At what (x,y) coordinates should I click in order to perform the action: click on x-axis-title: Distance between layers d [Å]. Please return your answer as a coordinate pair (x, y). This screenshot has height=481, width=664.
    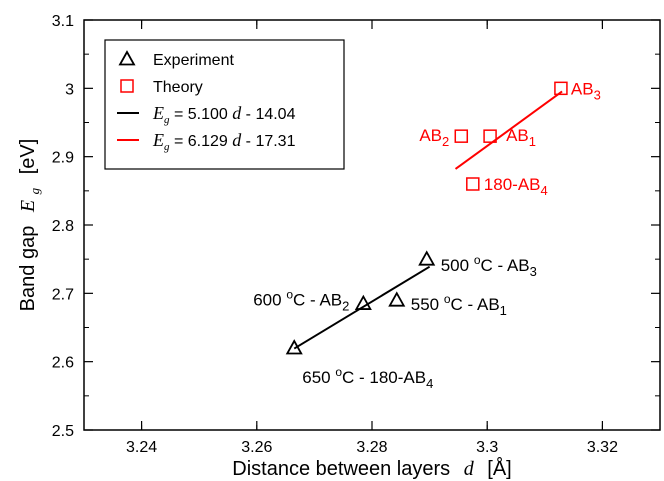
    Looking at the image, I should click on (371, 468).